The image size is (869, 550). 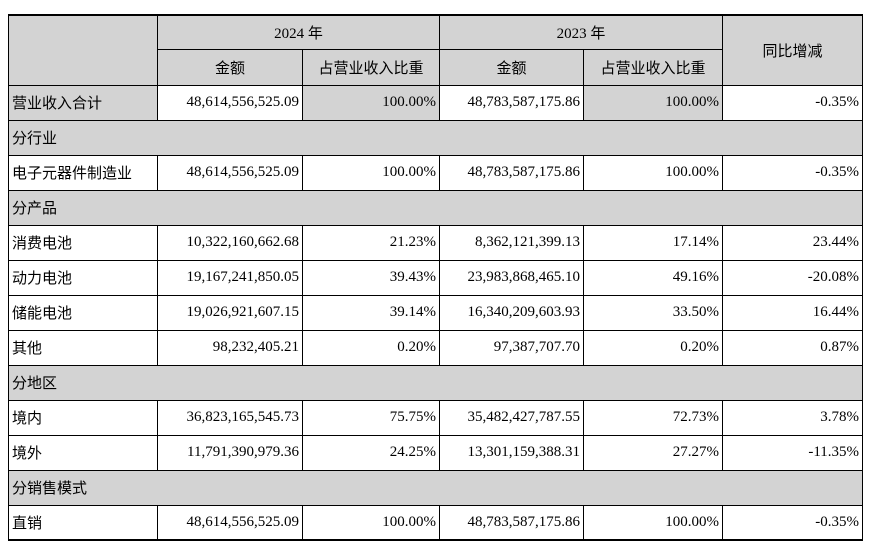 I want to click on row-label: 境内, so click(x=83, y=417).